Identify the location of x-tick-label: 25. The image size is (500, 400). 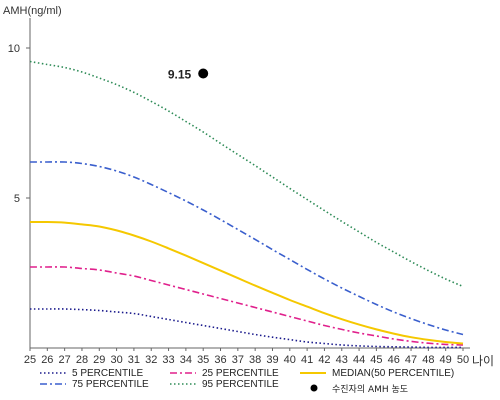
(30, 360).